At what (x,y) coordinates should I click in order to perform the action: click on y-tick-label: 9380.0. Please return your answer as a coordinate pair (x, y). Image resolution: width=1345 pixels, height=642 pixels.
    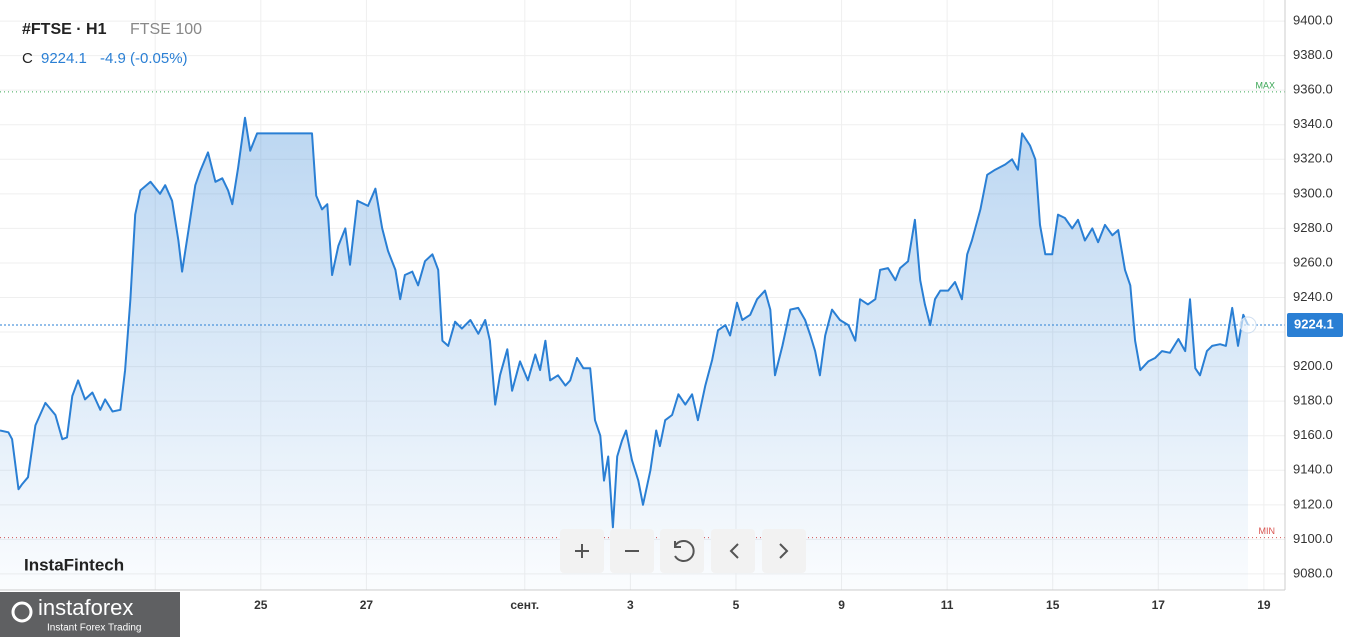
    Looking at the image, I should click on (1313, 54).